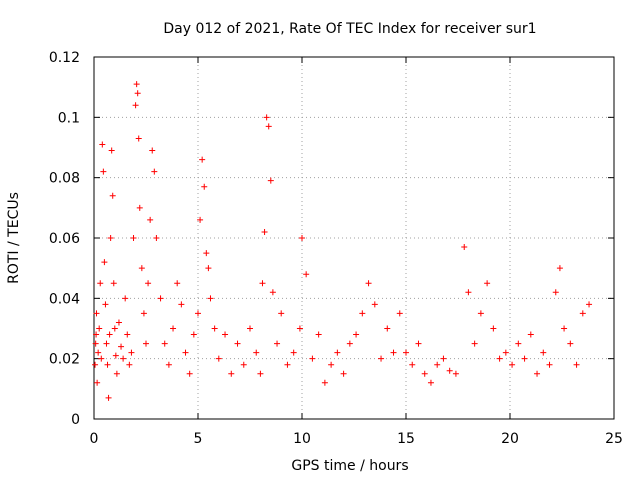  What do you see at coordinates (94, 439) in the screenshot?
I see `x-tick-label: 0` at bounding box center [94, 439].